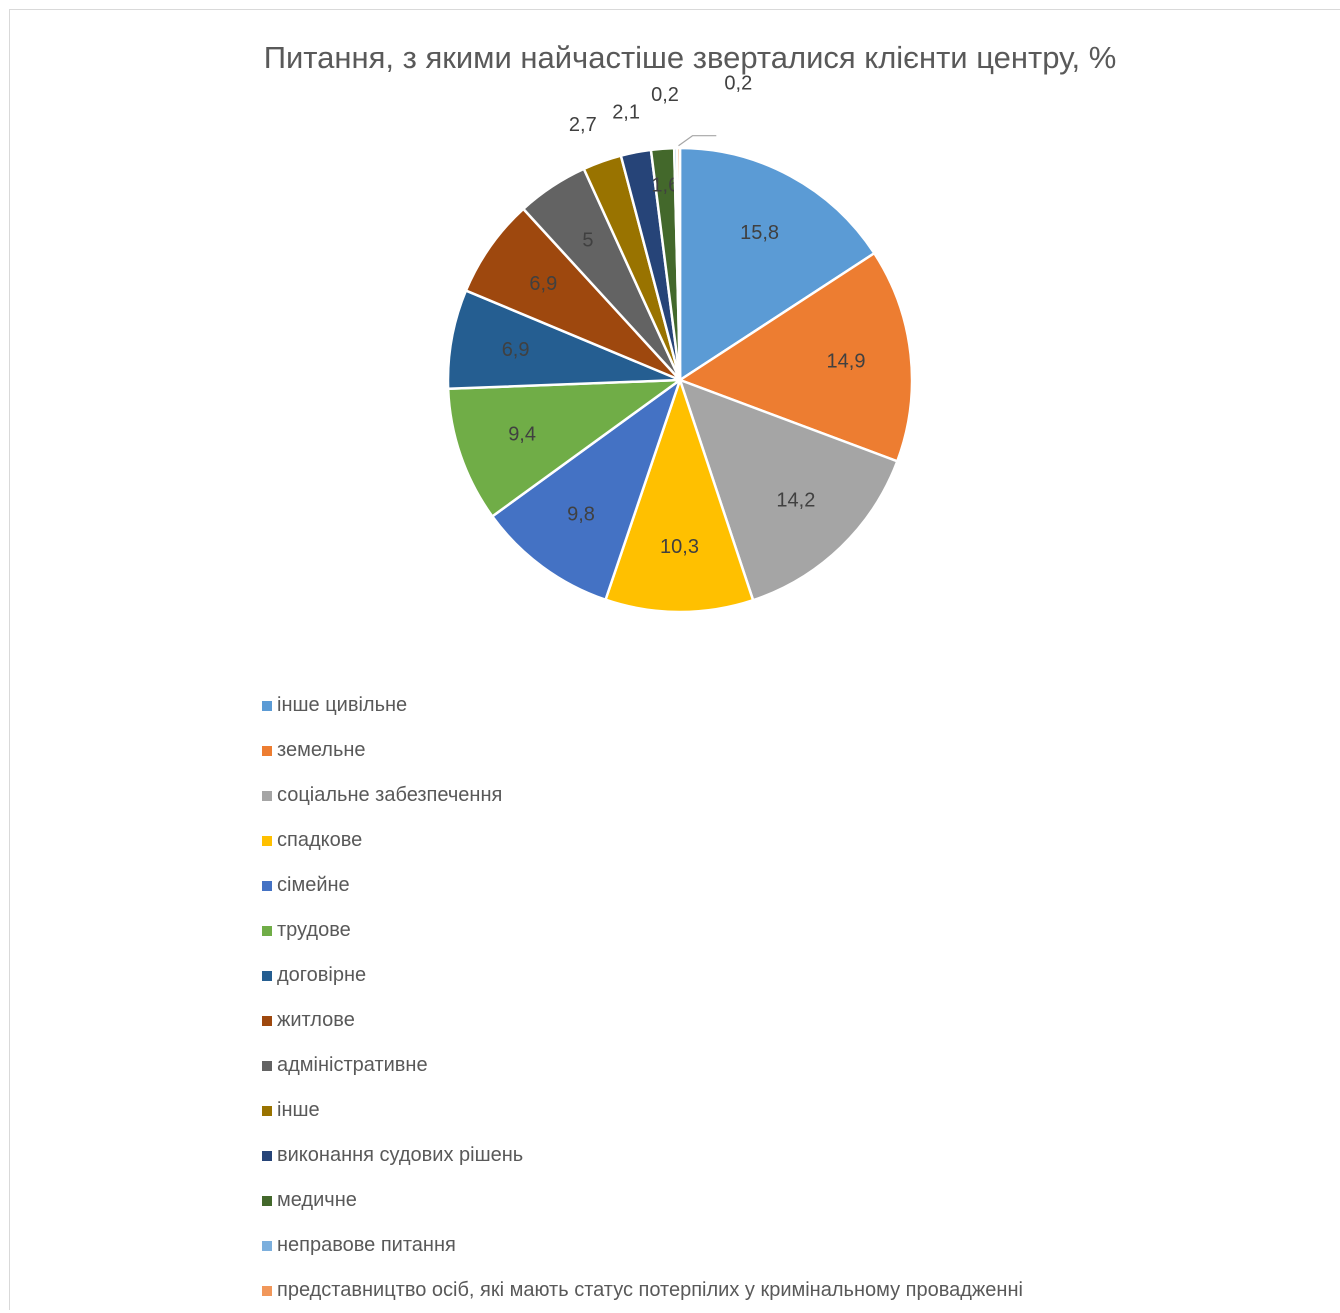 This screenshot has width=1340, height=1313. I want to click on legend-item: адміністративне, so click(642, 1065).